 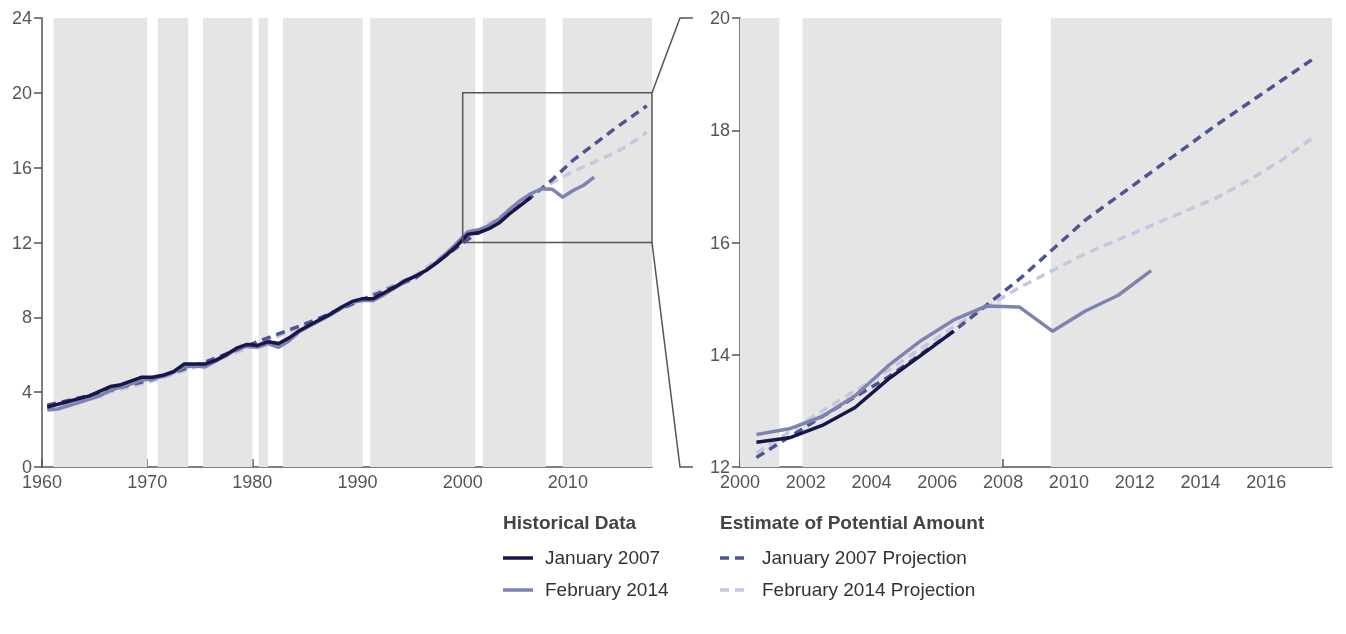 What do you see at coordinates (1003, 482) in the screenshot?
I see `x-tick-label: 2008` at bounding box center [1003, 482].